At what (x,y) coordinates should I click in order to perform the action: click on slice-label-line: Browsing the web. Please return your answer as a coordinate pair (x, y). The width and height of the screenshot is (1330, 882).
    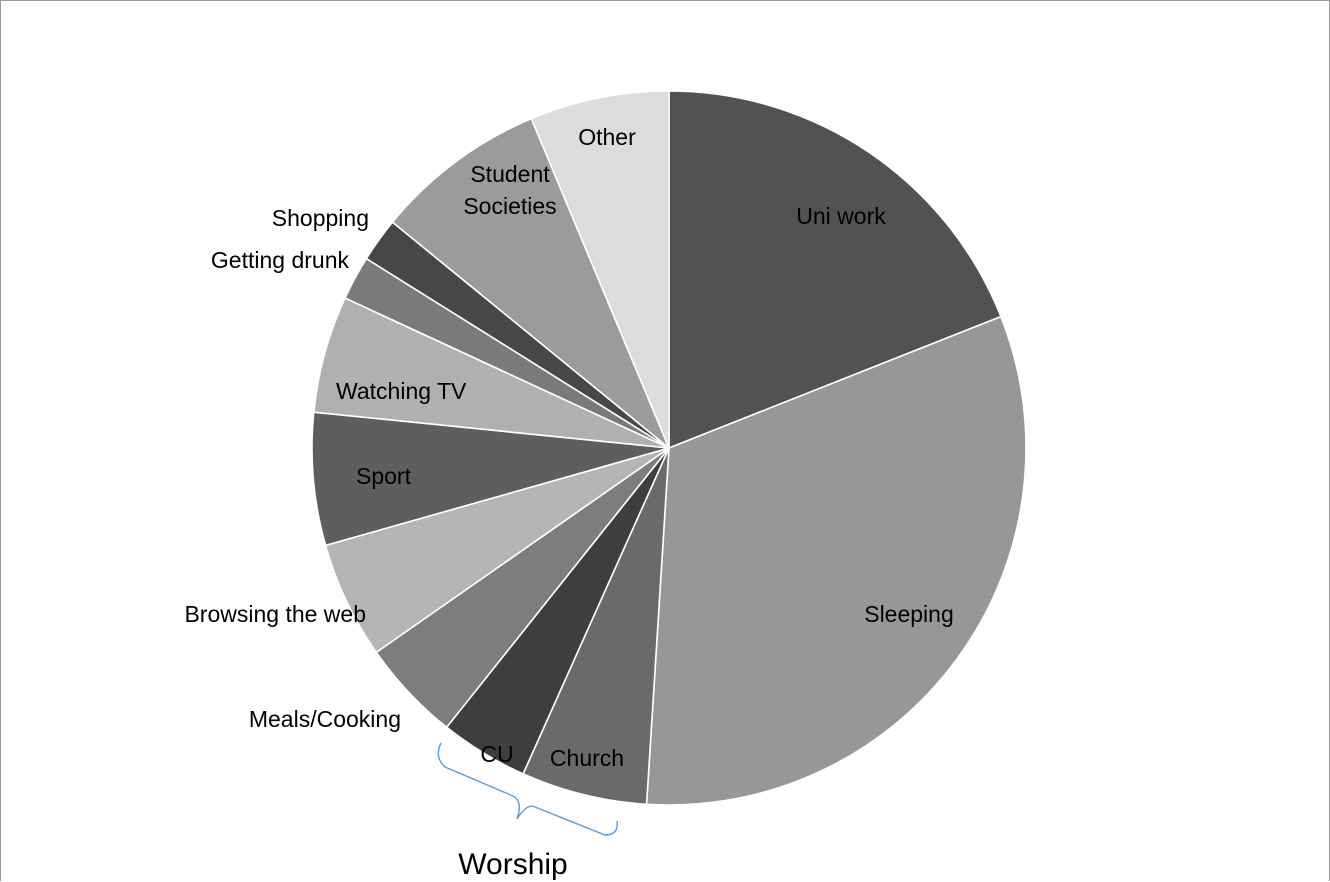
    Looking at the image, I should click on (275, 614).